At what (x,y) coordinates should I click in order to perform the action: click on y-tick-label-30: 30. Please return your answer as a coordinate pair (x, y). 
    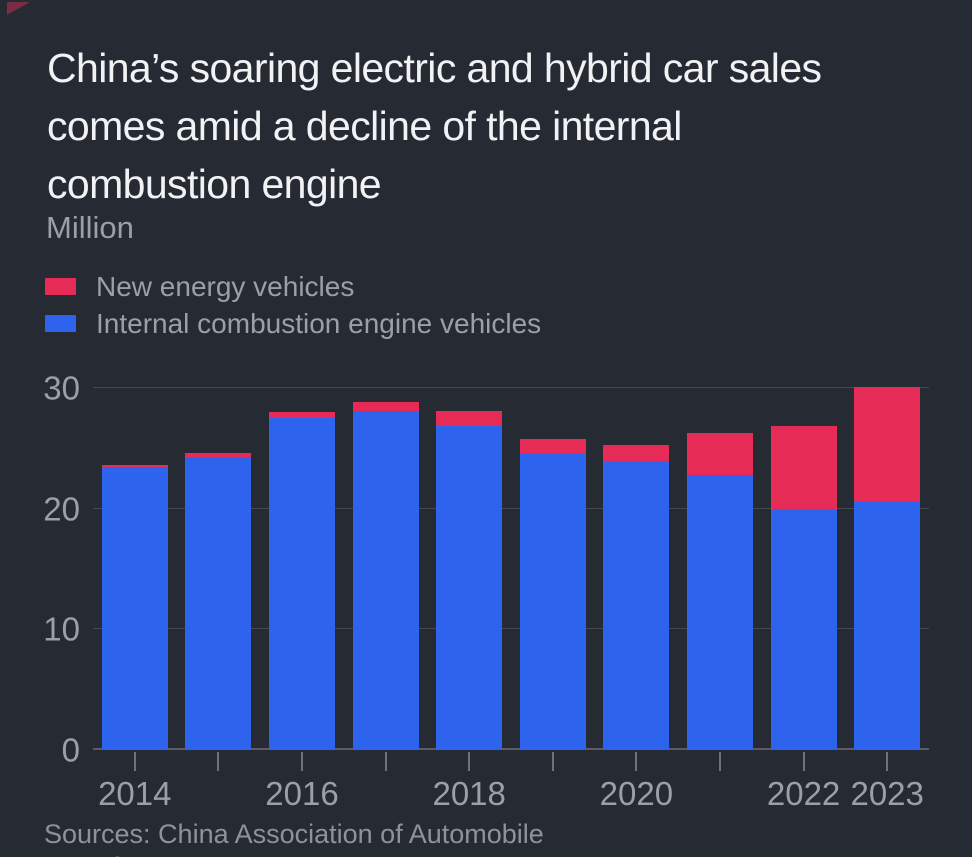
    Looking at the image, I should click on (61, 388).